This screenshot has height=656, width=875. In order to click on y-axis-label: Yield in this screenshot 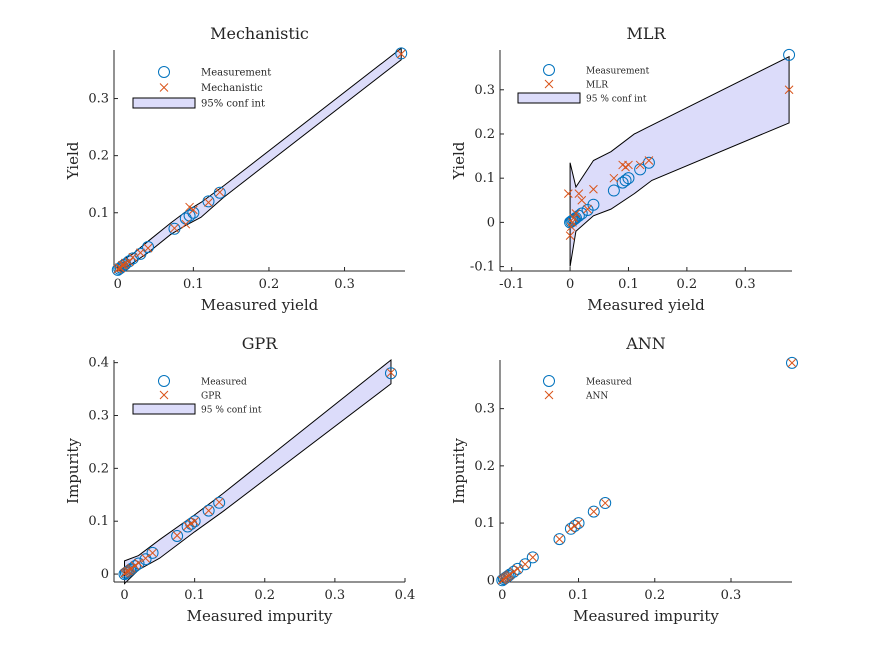, I will do `click(459, 160)`.